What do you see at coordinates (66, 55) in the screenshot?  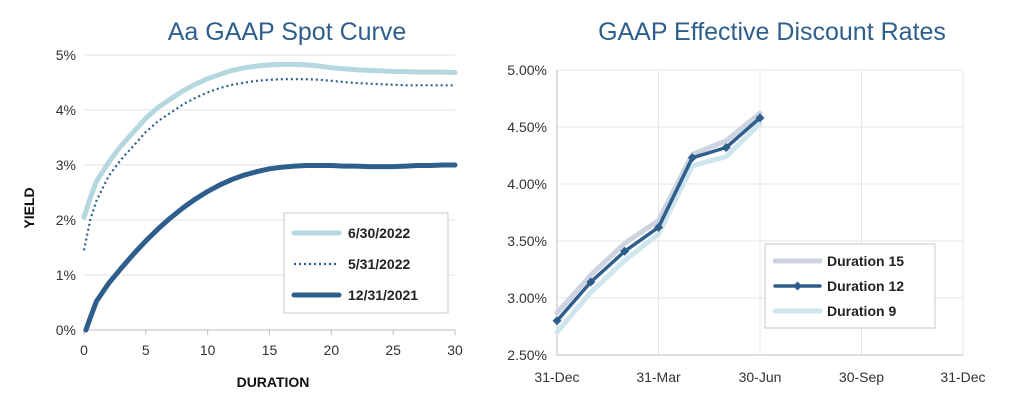 I see `y-tick-label: 5%` at bounding box center [66, 55].